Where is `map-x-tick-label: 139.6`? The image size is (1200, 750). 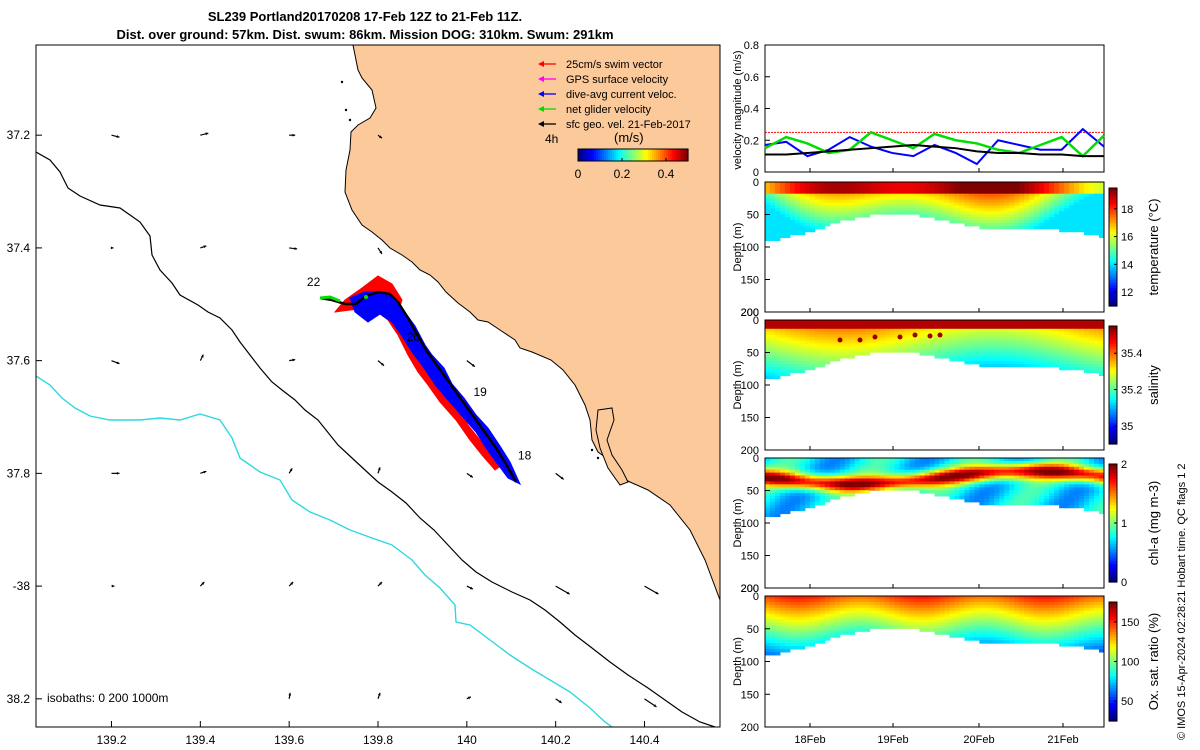 map-x-tick-label: 139.6 is located at coordinates (289, 740).